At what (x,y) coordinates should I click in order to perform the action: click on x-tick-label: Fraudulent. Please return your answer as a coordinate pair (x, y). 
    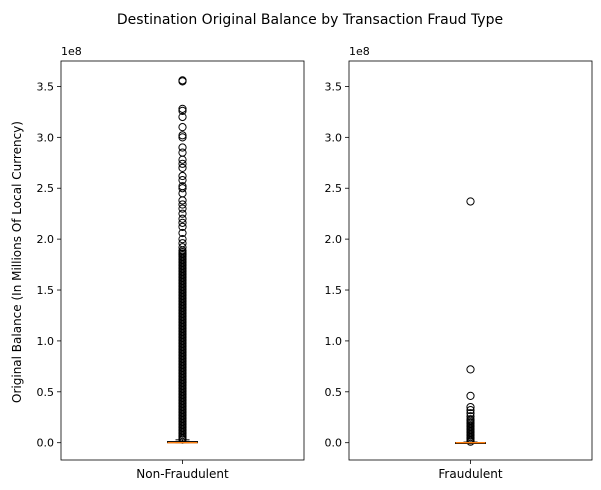
    Looking at the image, I should click on (470, 474).